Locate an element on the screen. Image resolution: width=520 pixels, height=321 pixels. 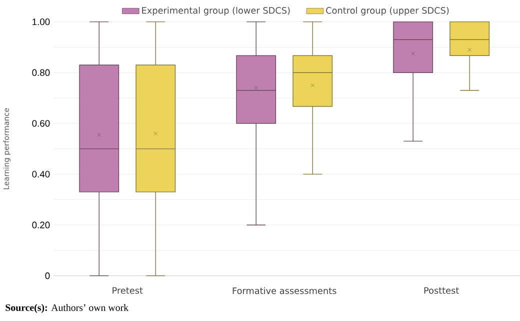
legend-label: Control group (upper SDCS) is located at coordinates (387, 11).